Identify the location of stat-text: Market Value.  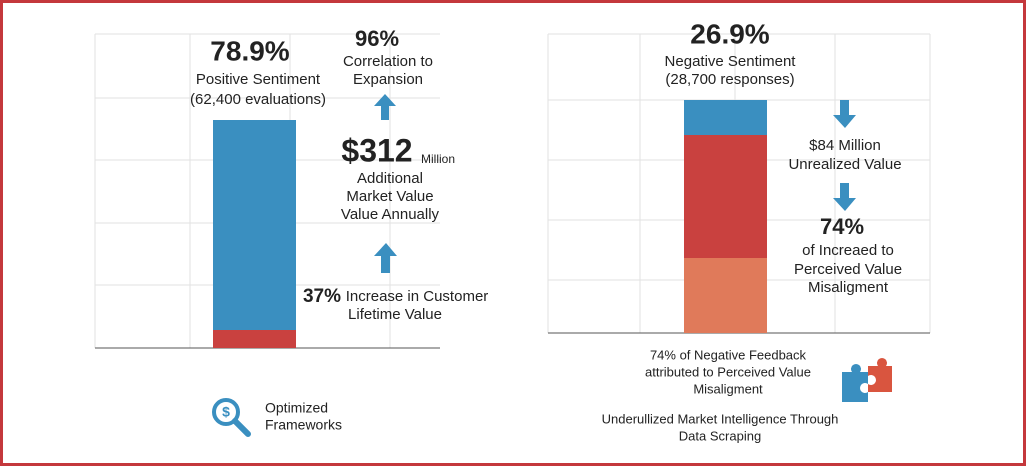
(389, 196).